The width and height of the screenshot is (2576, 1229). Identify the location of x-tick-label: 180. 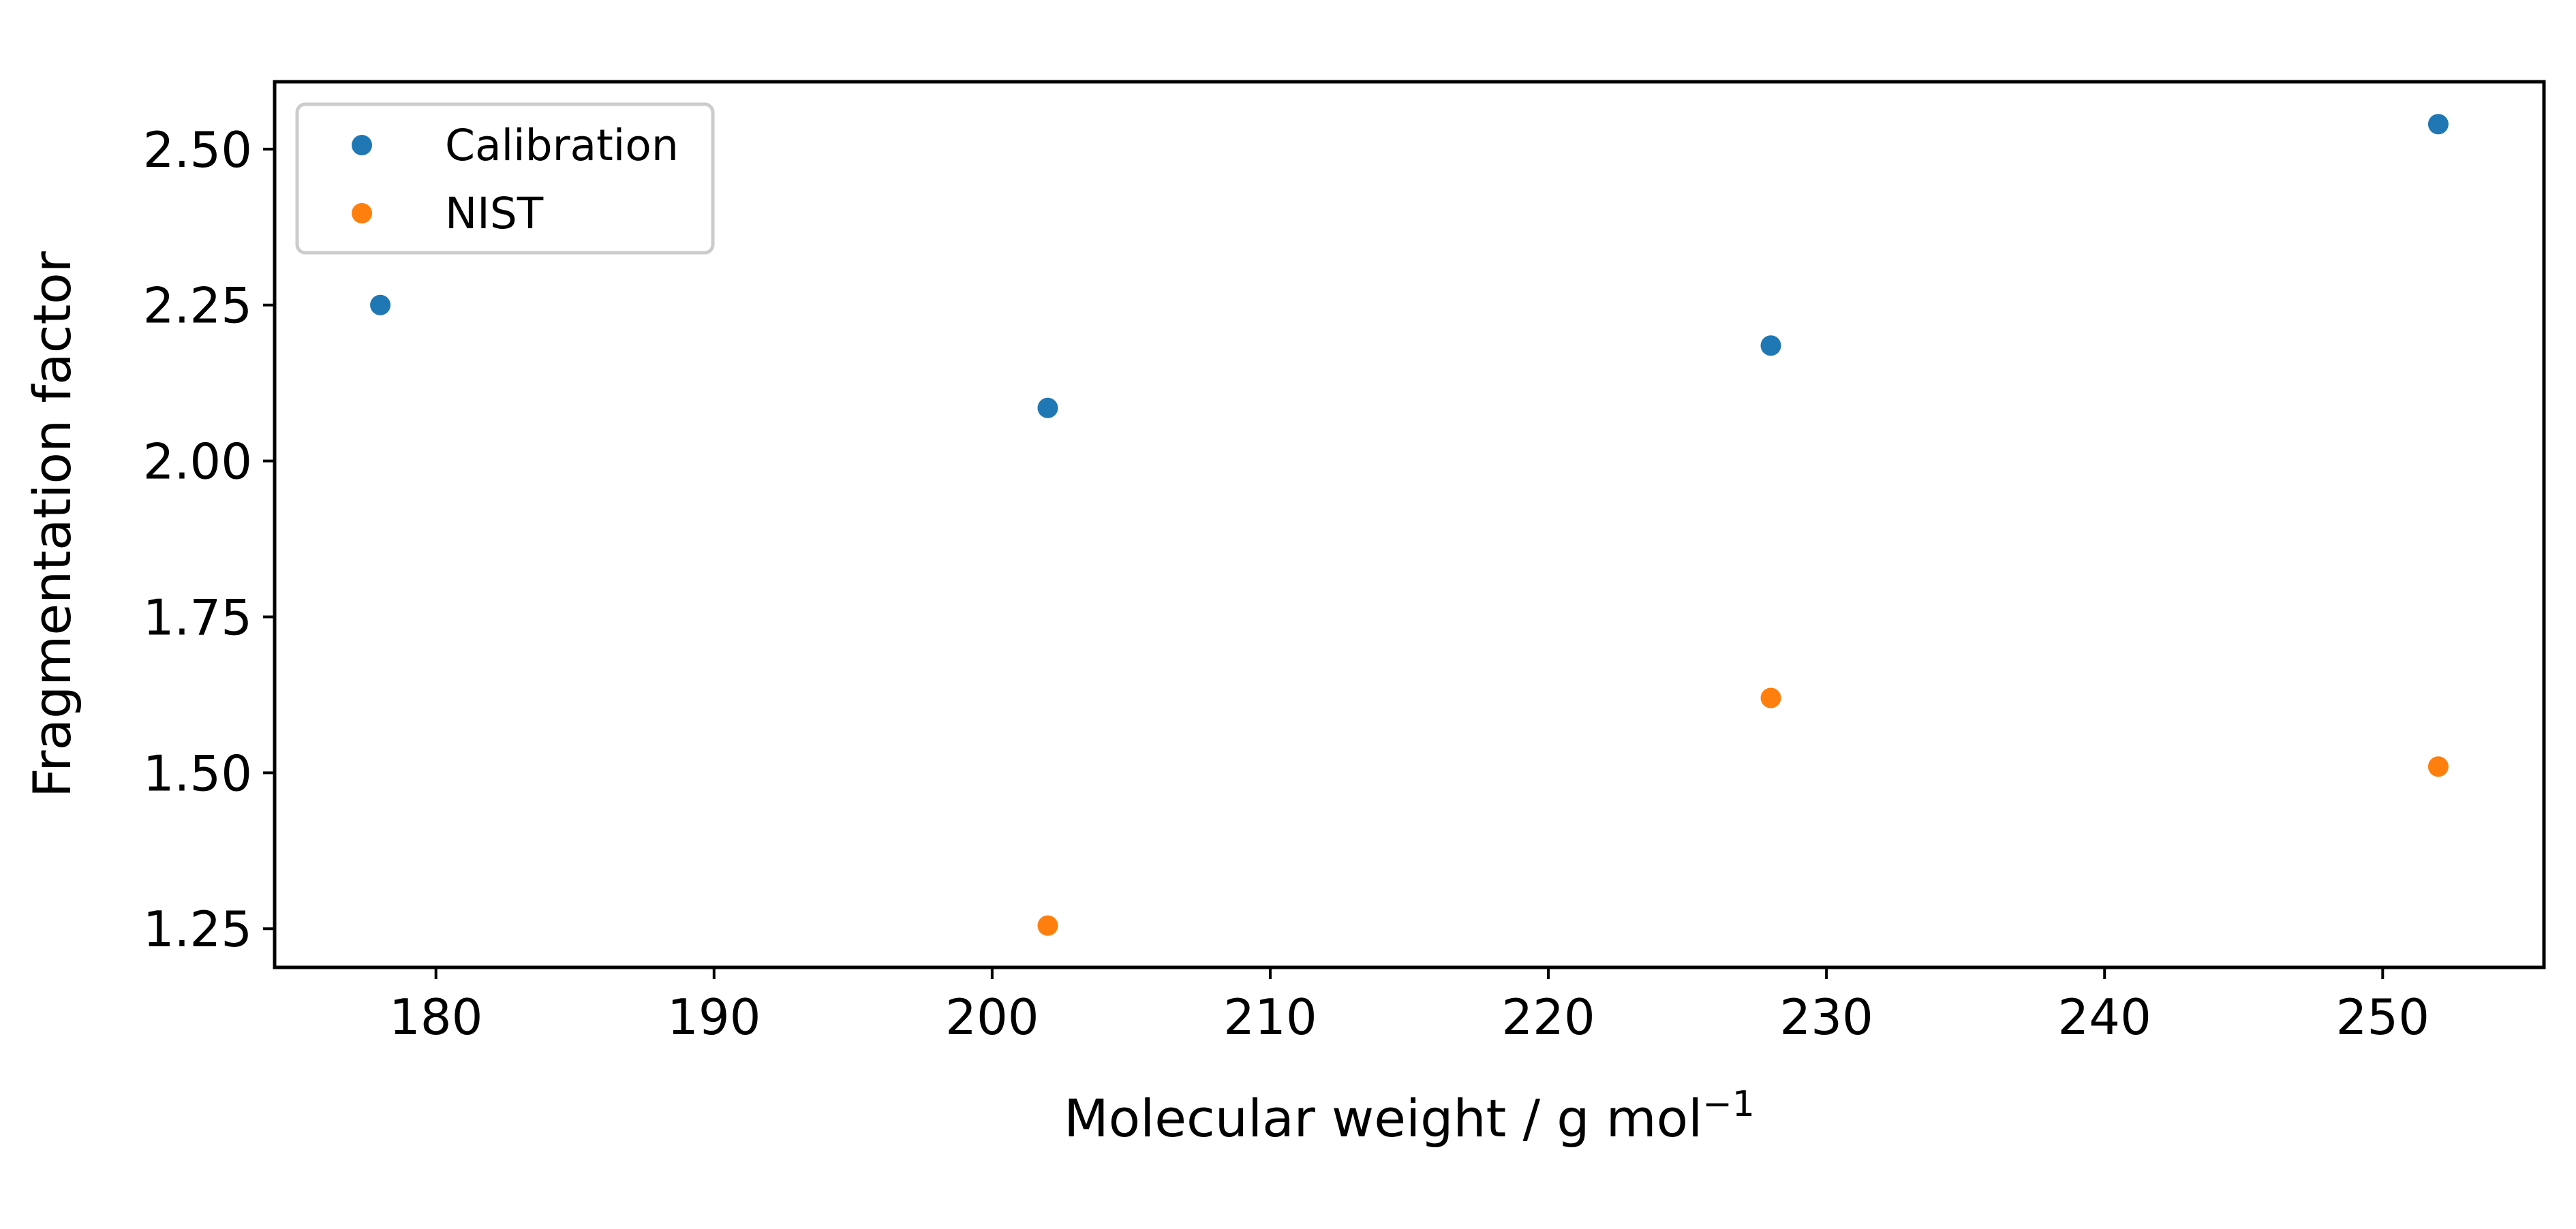
(435, 1017).